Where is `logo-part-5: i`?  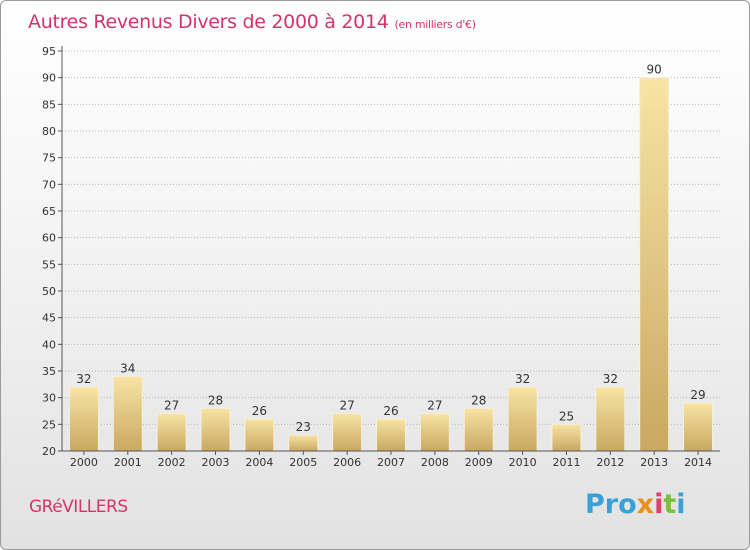
logo-part-5: i is located at coordinates (681, 504).